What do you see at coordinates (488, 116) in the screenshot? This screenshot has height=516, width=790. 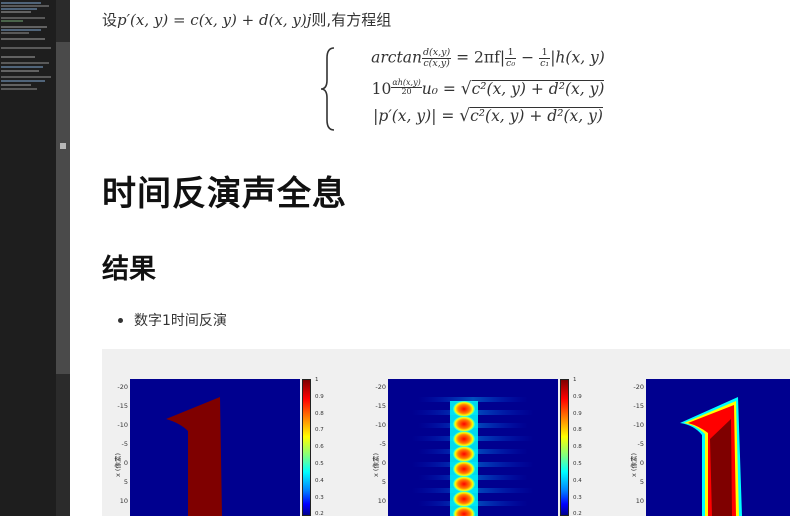 I see `equation-3: |p′(x, y)| = √c²(x, y) + d²(x, y)` at bounding box center [488, 116].